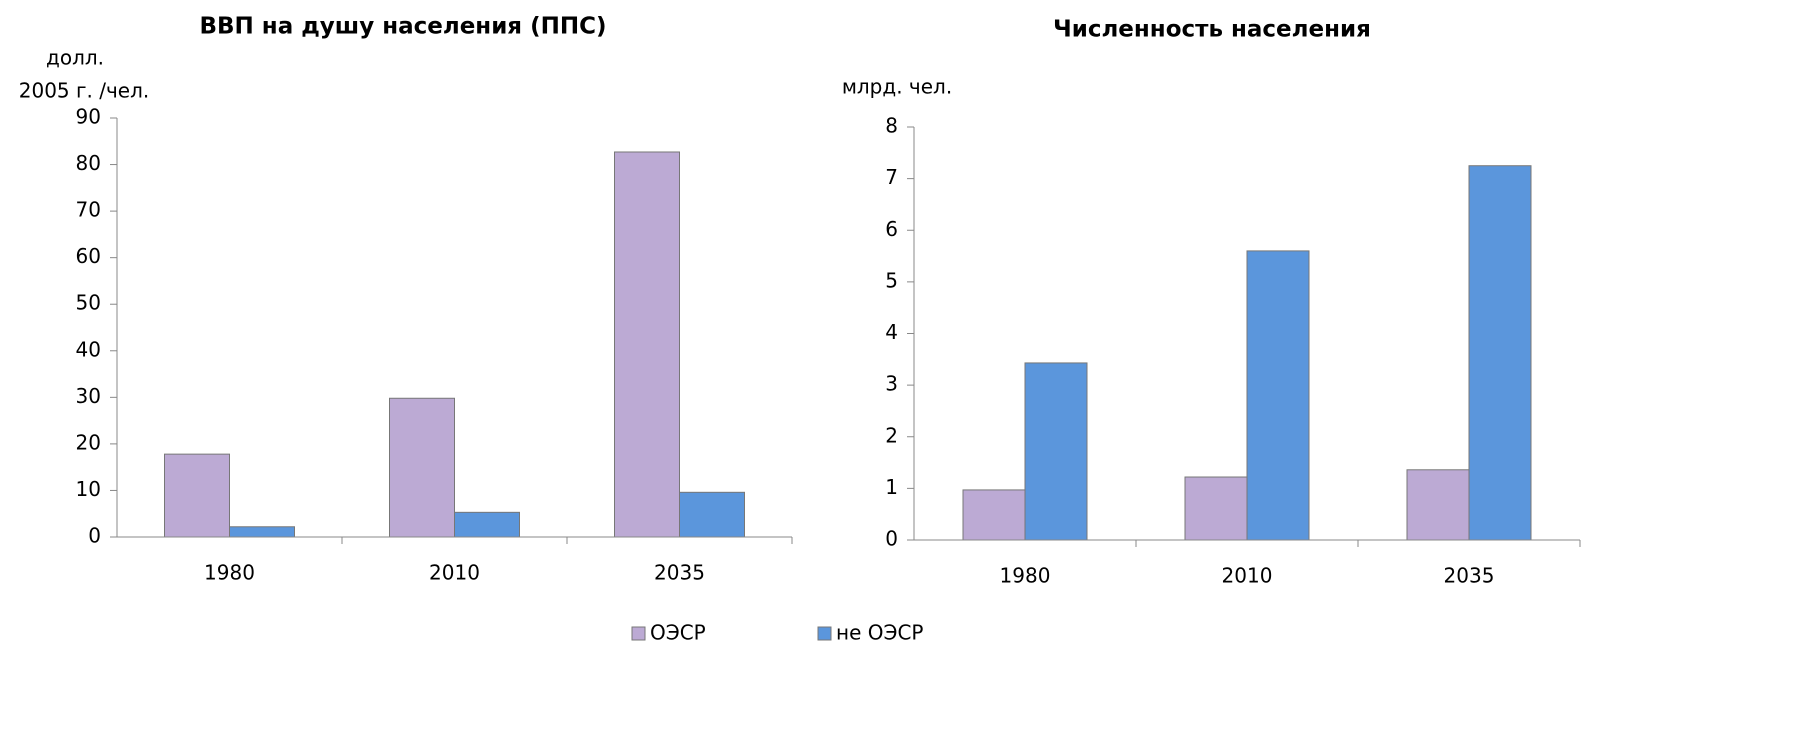 Image resolution: width=1806 pixels, height=741 pixels. What do you see at coordinates (88, 256) in the screenshot?
I see `y-tick-label: 60` at bounding box center [88, 256].